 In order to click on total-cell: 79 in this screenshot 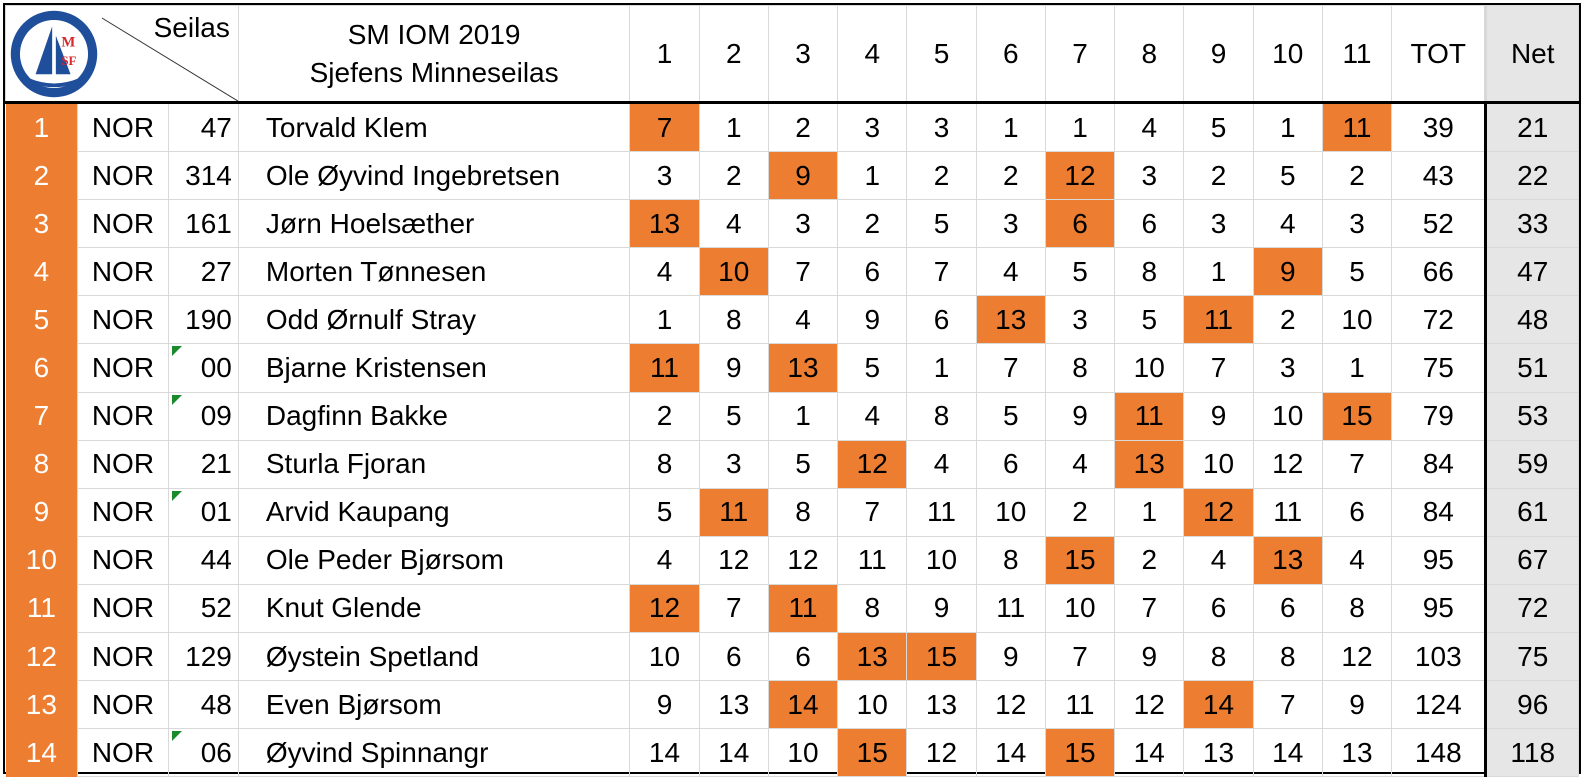, I will do `click(1439, 416)`.